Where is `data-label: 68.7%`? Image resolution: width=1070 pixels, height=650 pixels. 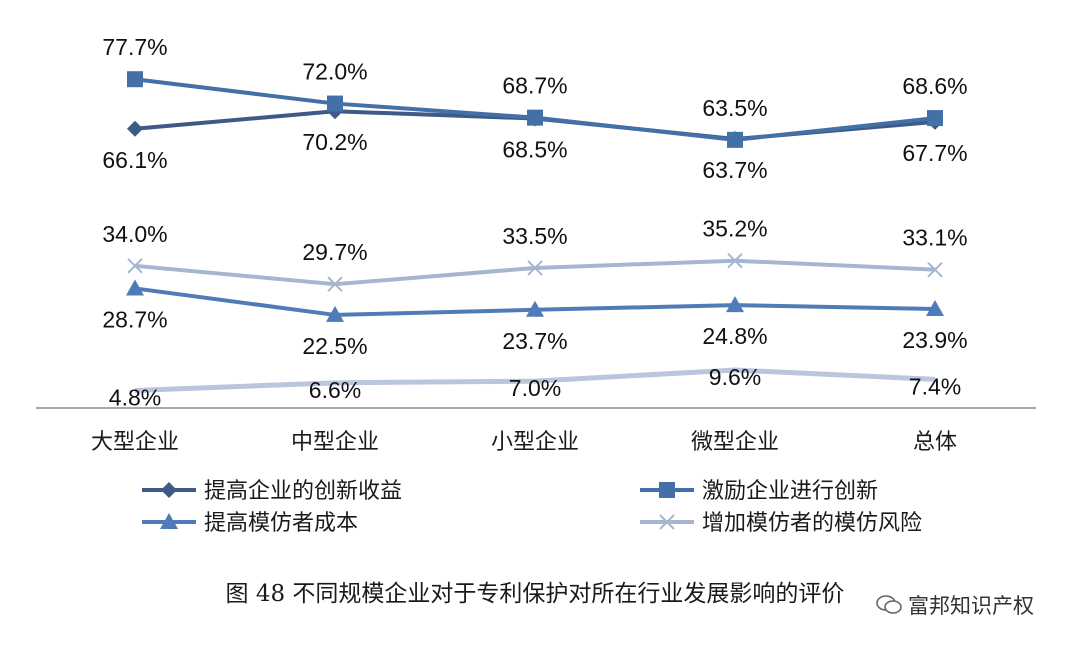 data-label: 68.7% is located at coordinates (534, 86).